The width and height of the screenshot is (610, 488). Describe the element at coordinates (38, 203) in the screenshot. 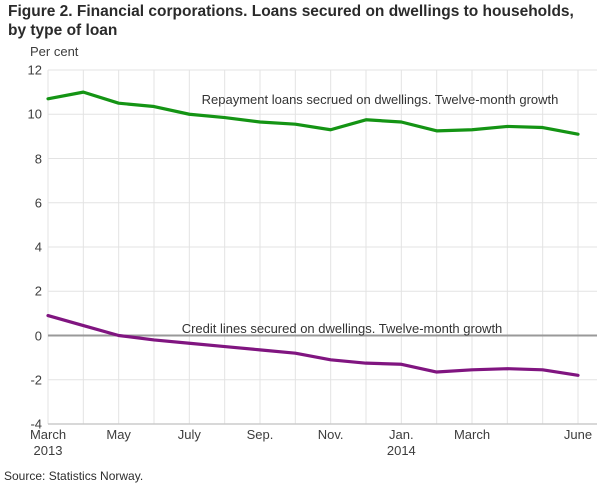

I see `y-tick-label: 6` at that location.